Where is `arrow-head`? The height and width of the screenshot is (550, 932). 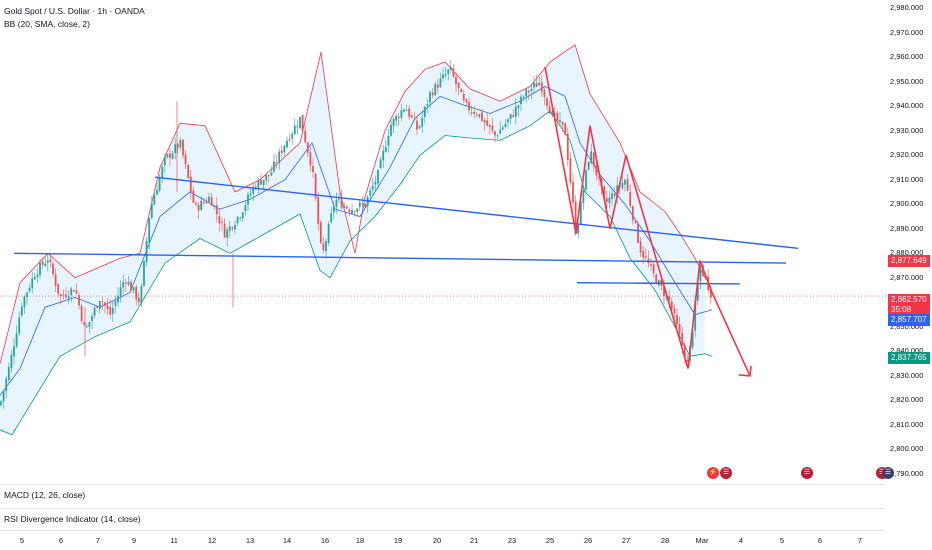 arrow-head is located at coordinates (745, 371).